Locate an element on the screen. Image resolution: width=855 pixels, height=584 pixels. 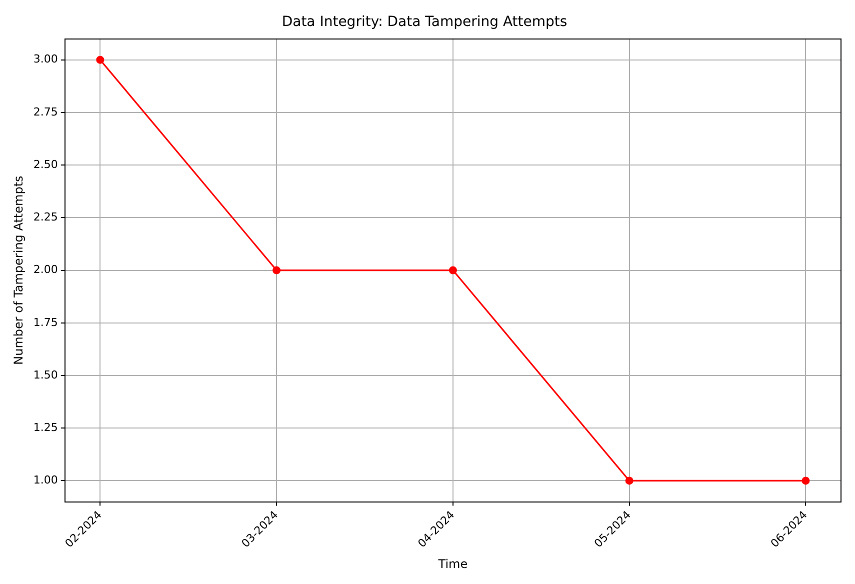
y-tick-label: 2.50 is located at coordinates (45, 164).